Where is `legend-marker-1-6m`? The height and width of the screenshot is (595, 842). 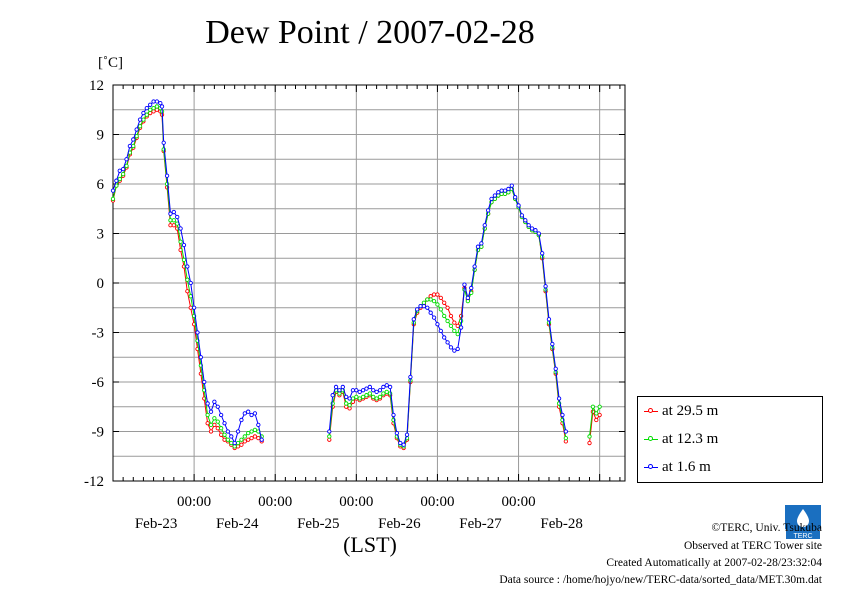 legend-marker-1-6m is located at coordinates (650, 466).